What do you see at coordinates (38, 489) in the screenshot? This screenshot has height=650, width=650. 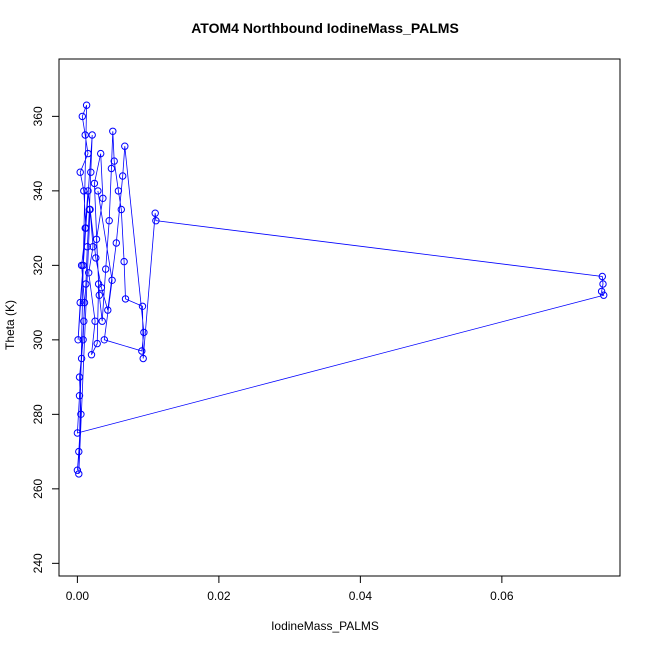 I see `y-tick-label: 260` at bounding box center [38, 489].